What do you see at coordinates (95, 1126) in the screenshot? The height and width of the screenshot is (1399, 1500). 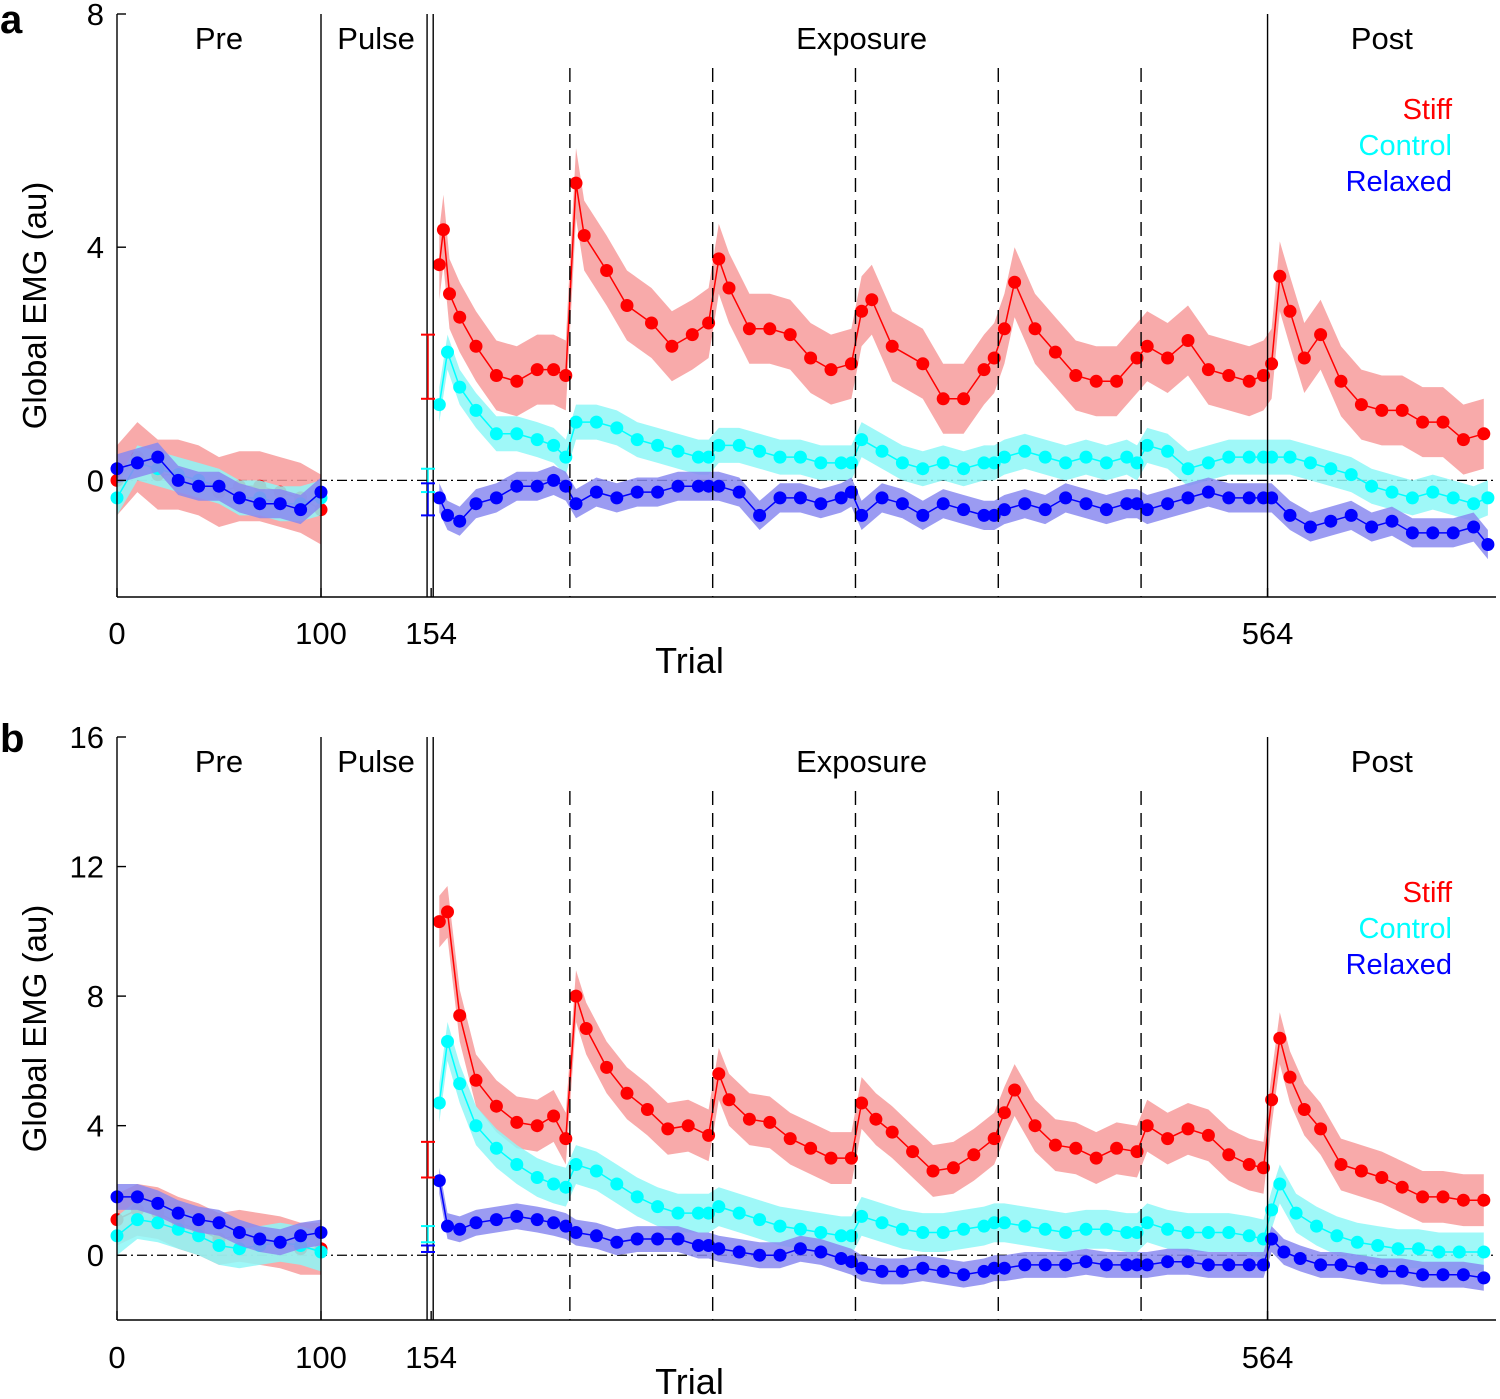 I see `y-tick-label: 4` at bounding box center [95, 1126].